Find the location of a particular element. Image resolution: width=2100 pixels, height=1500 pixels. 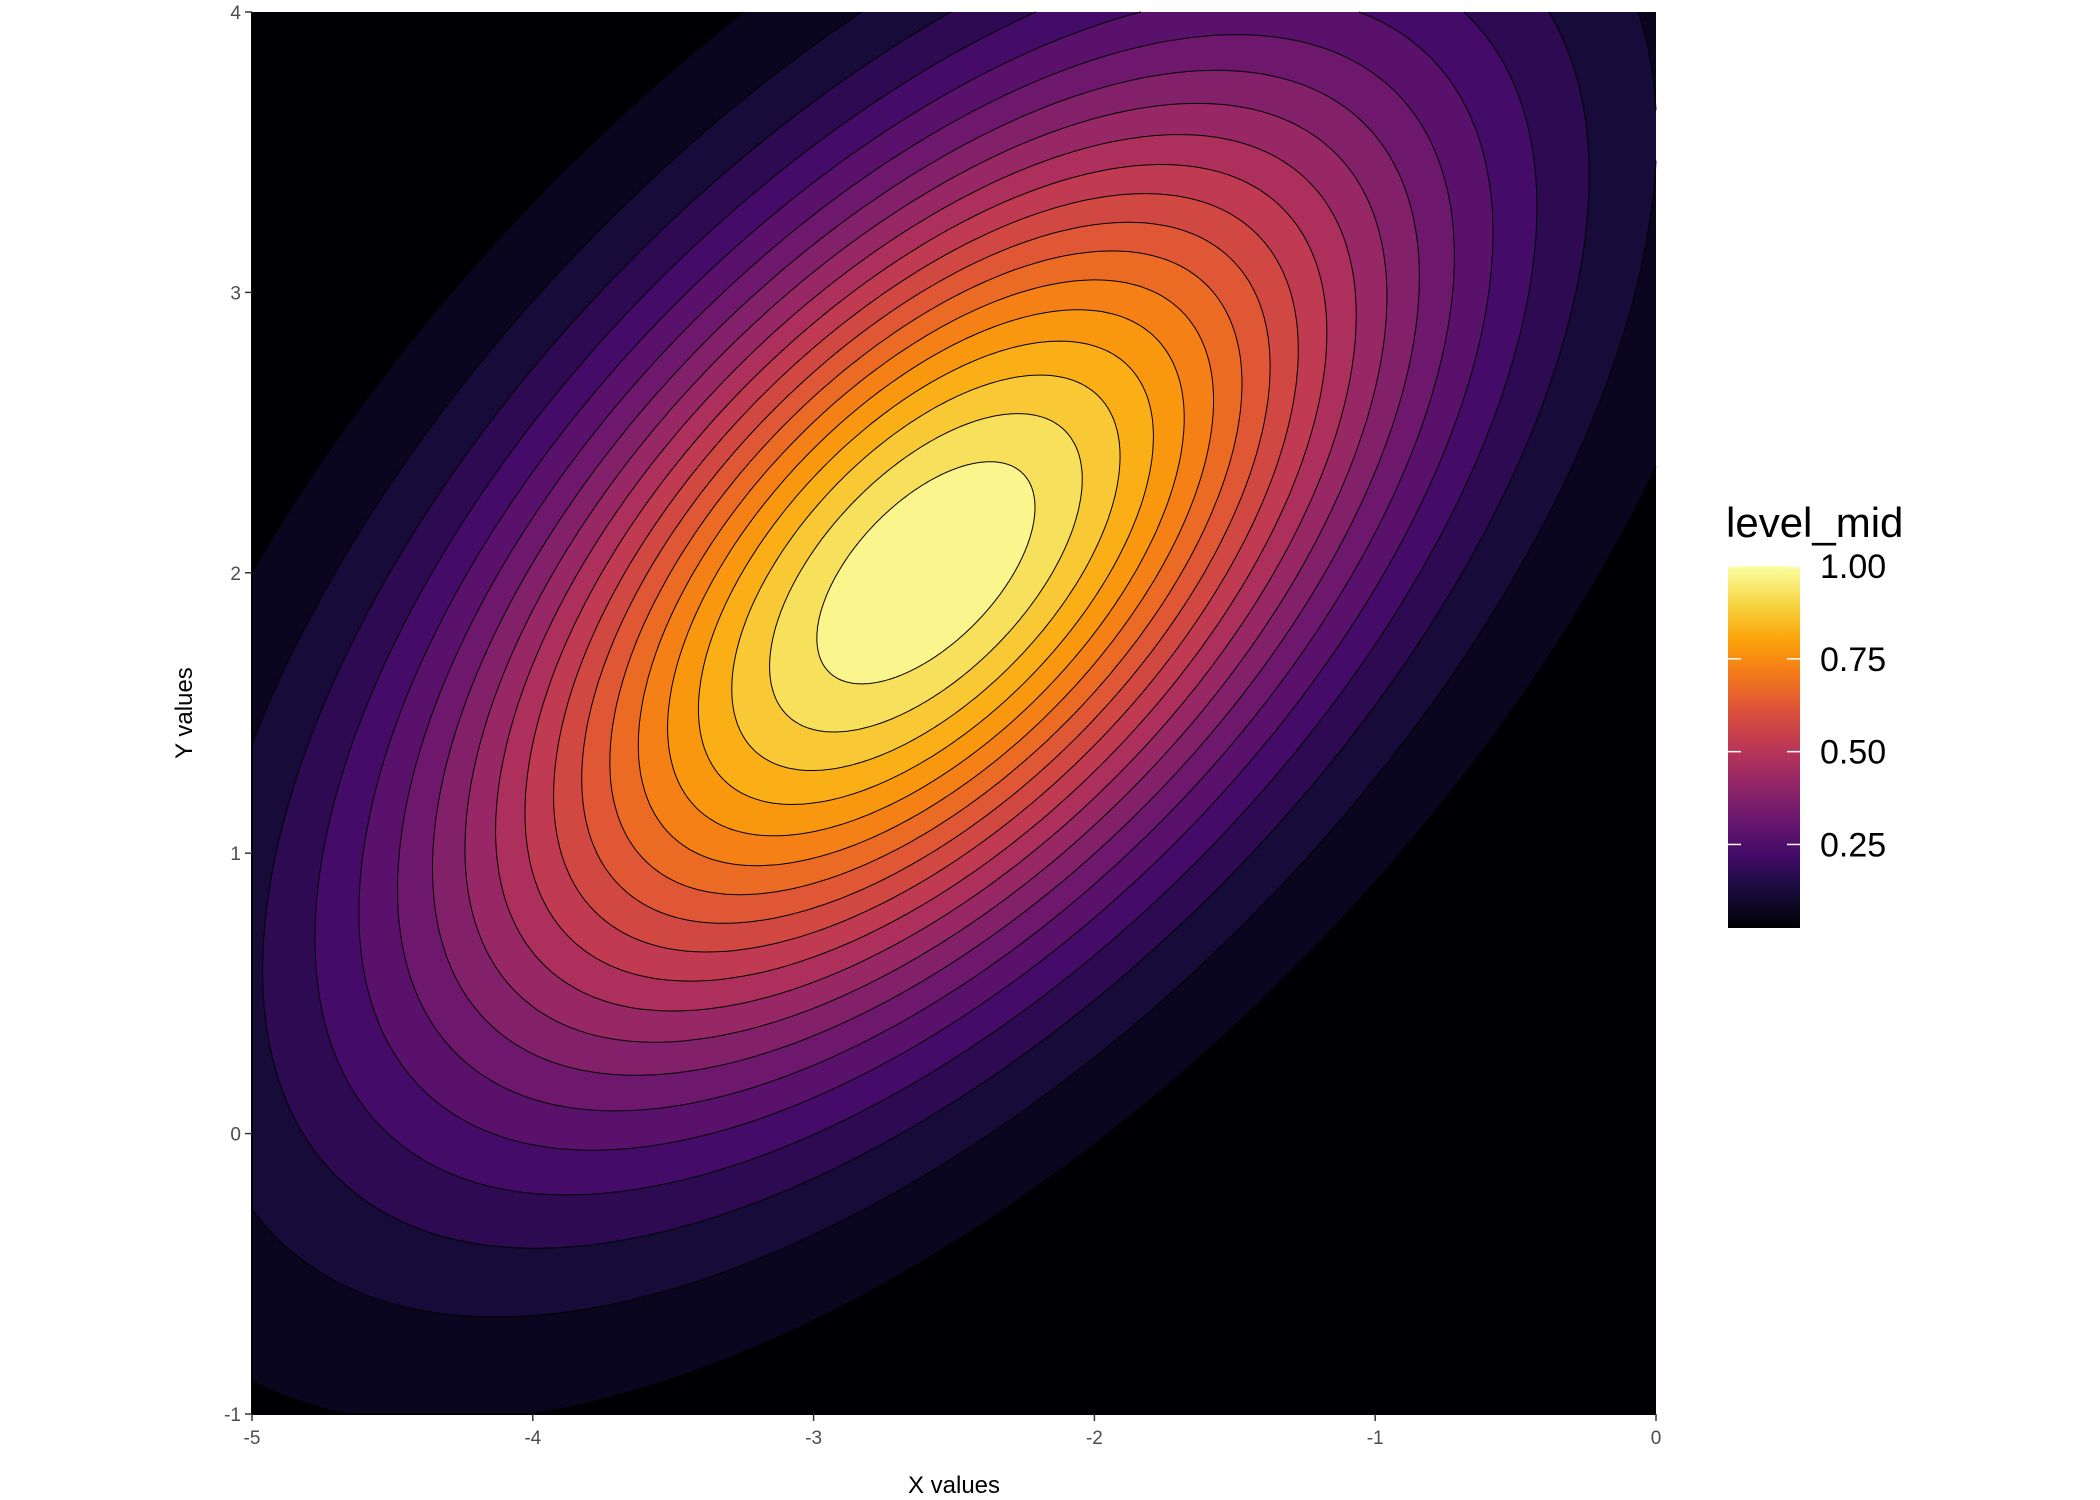

contour-line-0.7 is located at coordinates (925, 573).